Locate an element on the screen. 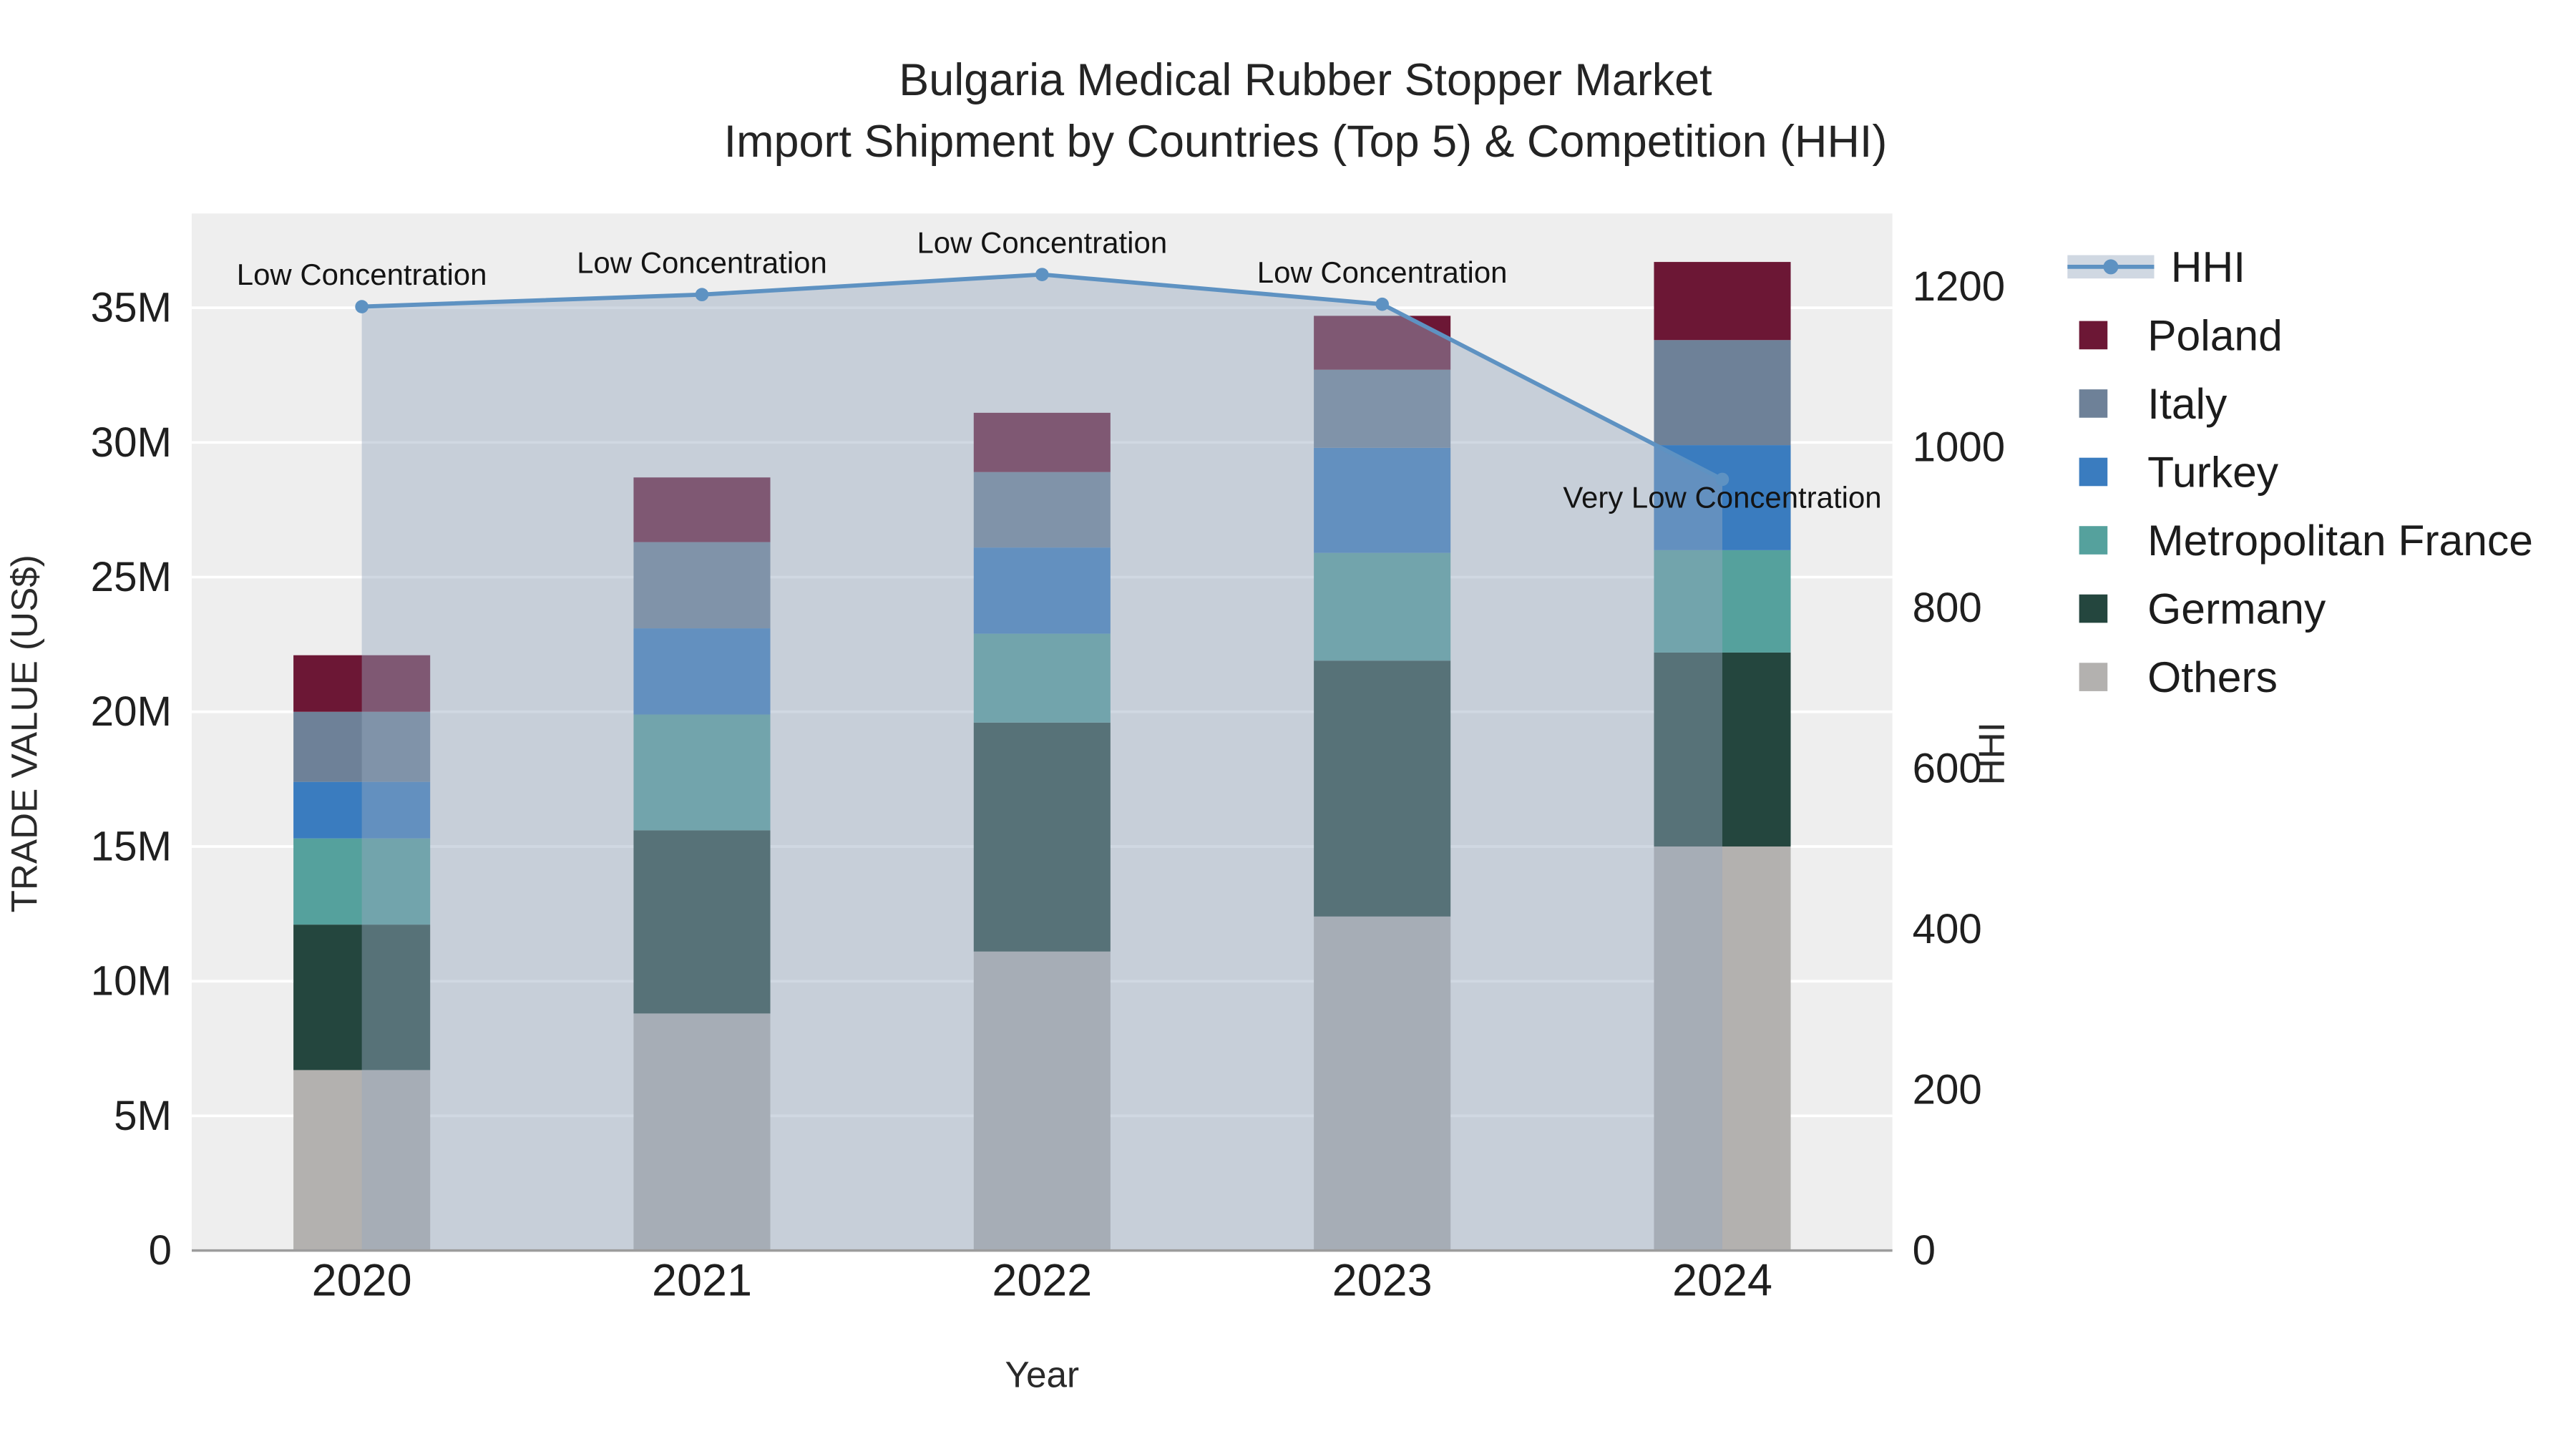 This screenshot has height=1449, width=2576. bar-segment-italy-2024 is located at coordinates (1722, 393).